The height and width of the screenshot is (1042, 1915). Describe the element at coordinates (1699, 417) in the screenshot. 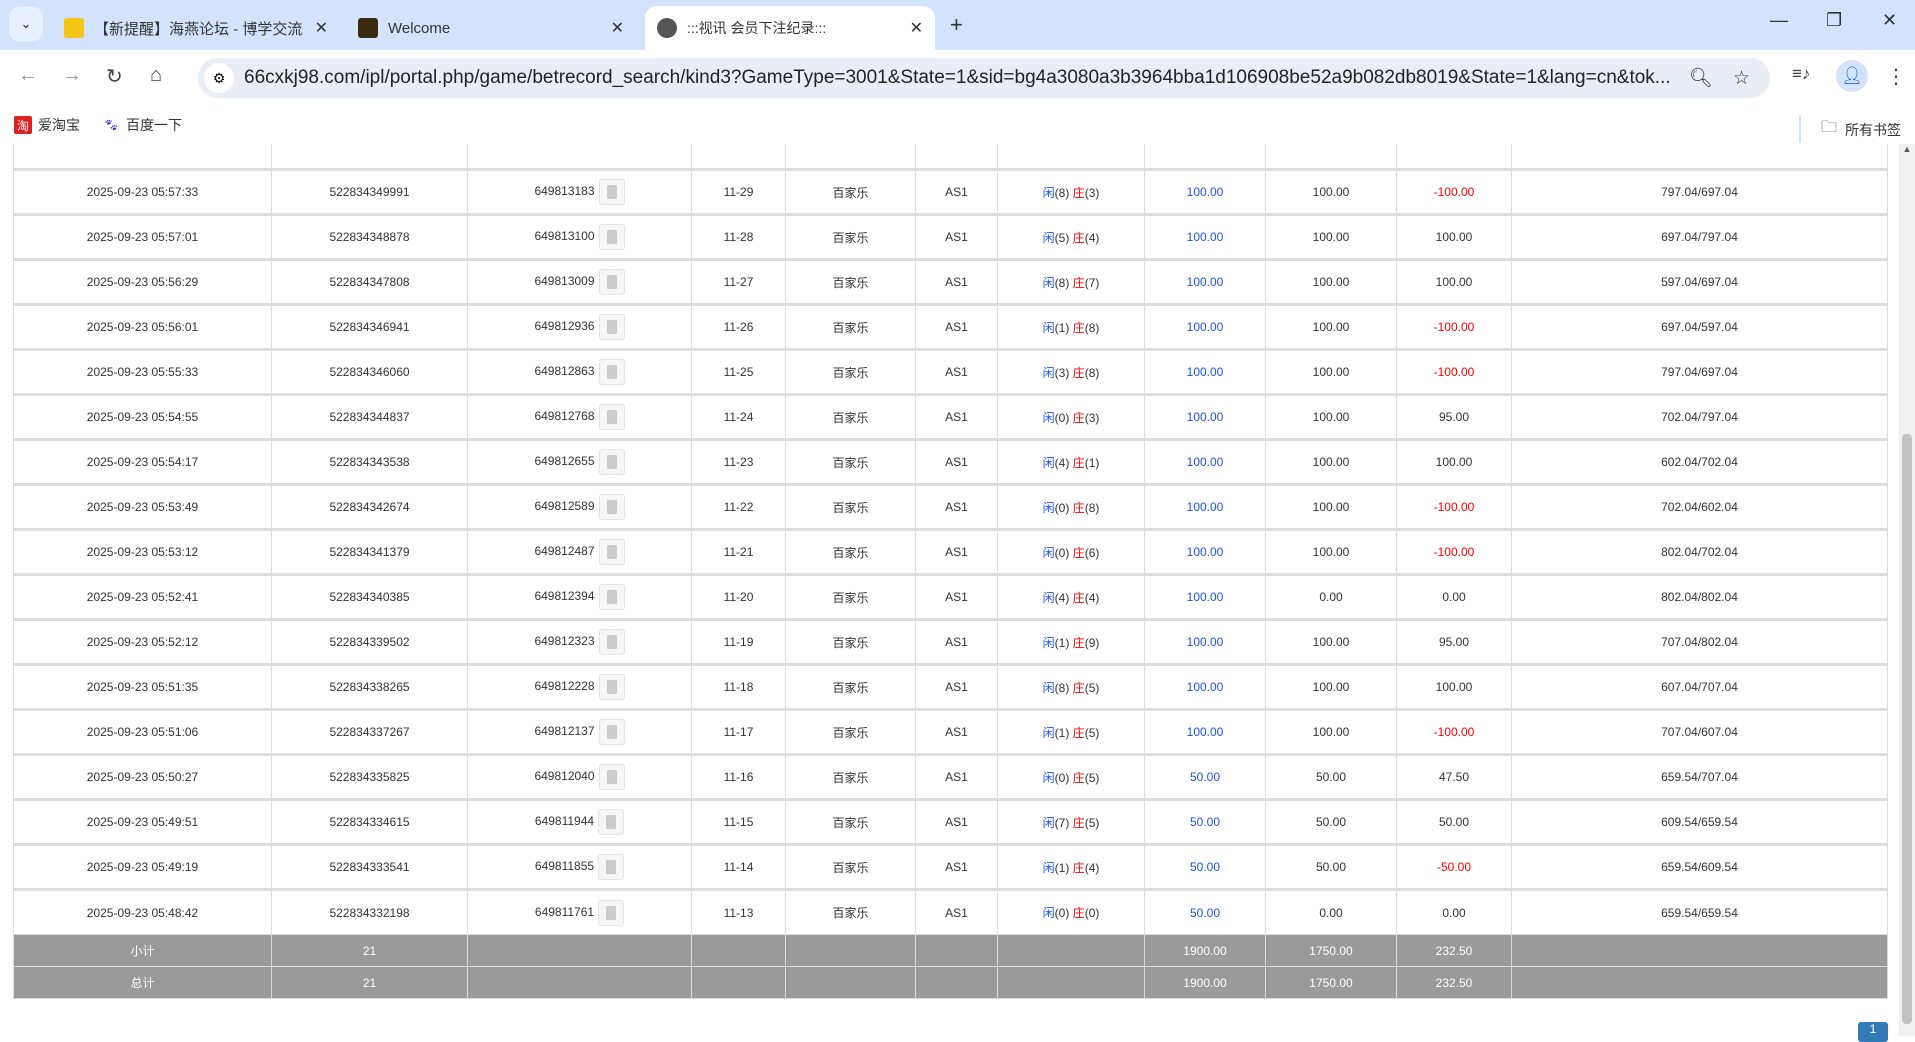

I see `balance: 702.04/797.04` at that location.